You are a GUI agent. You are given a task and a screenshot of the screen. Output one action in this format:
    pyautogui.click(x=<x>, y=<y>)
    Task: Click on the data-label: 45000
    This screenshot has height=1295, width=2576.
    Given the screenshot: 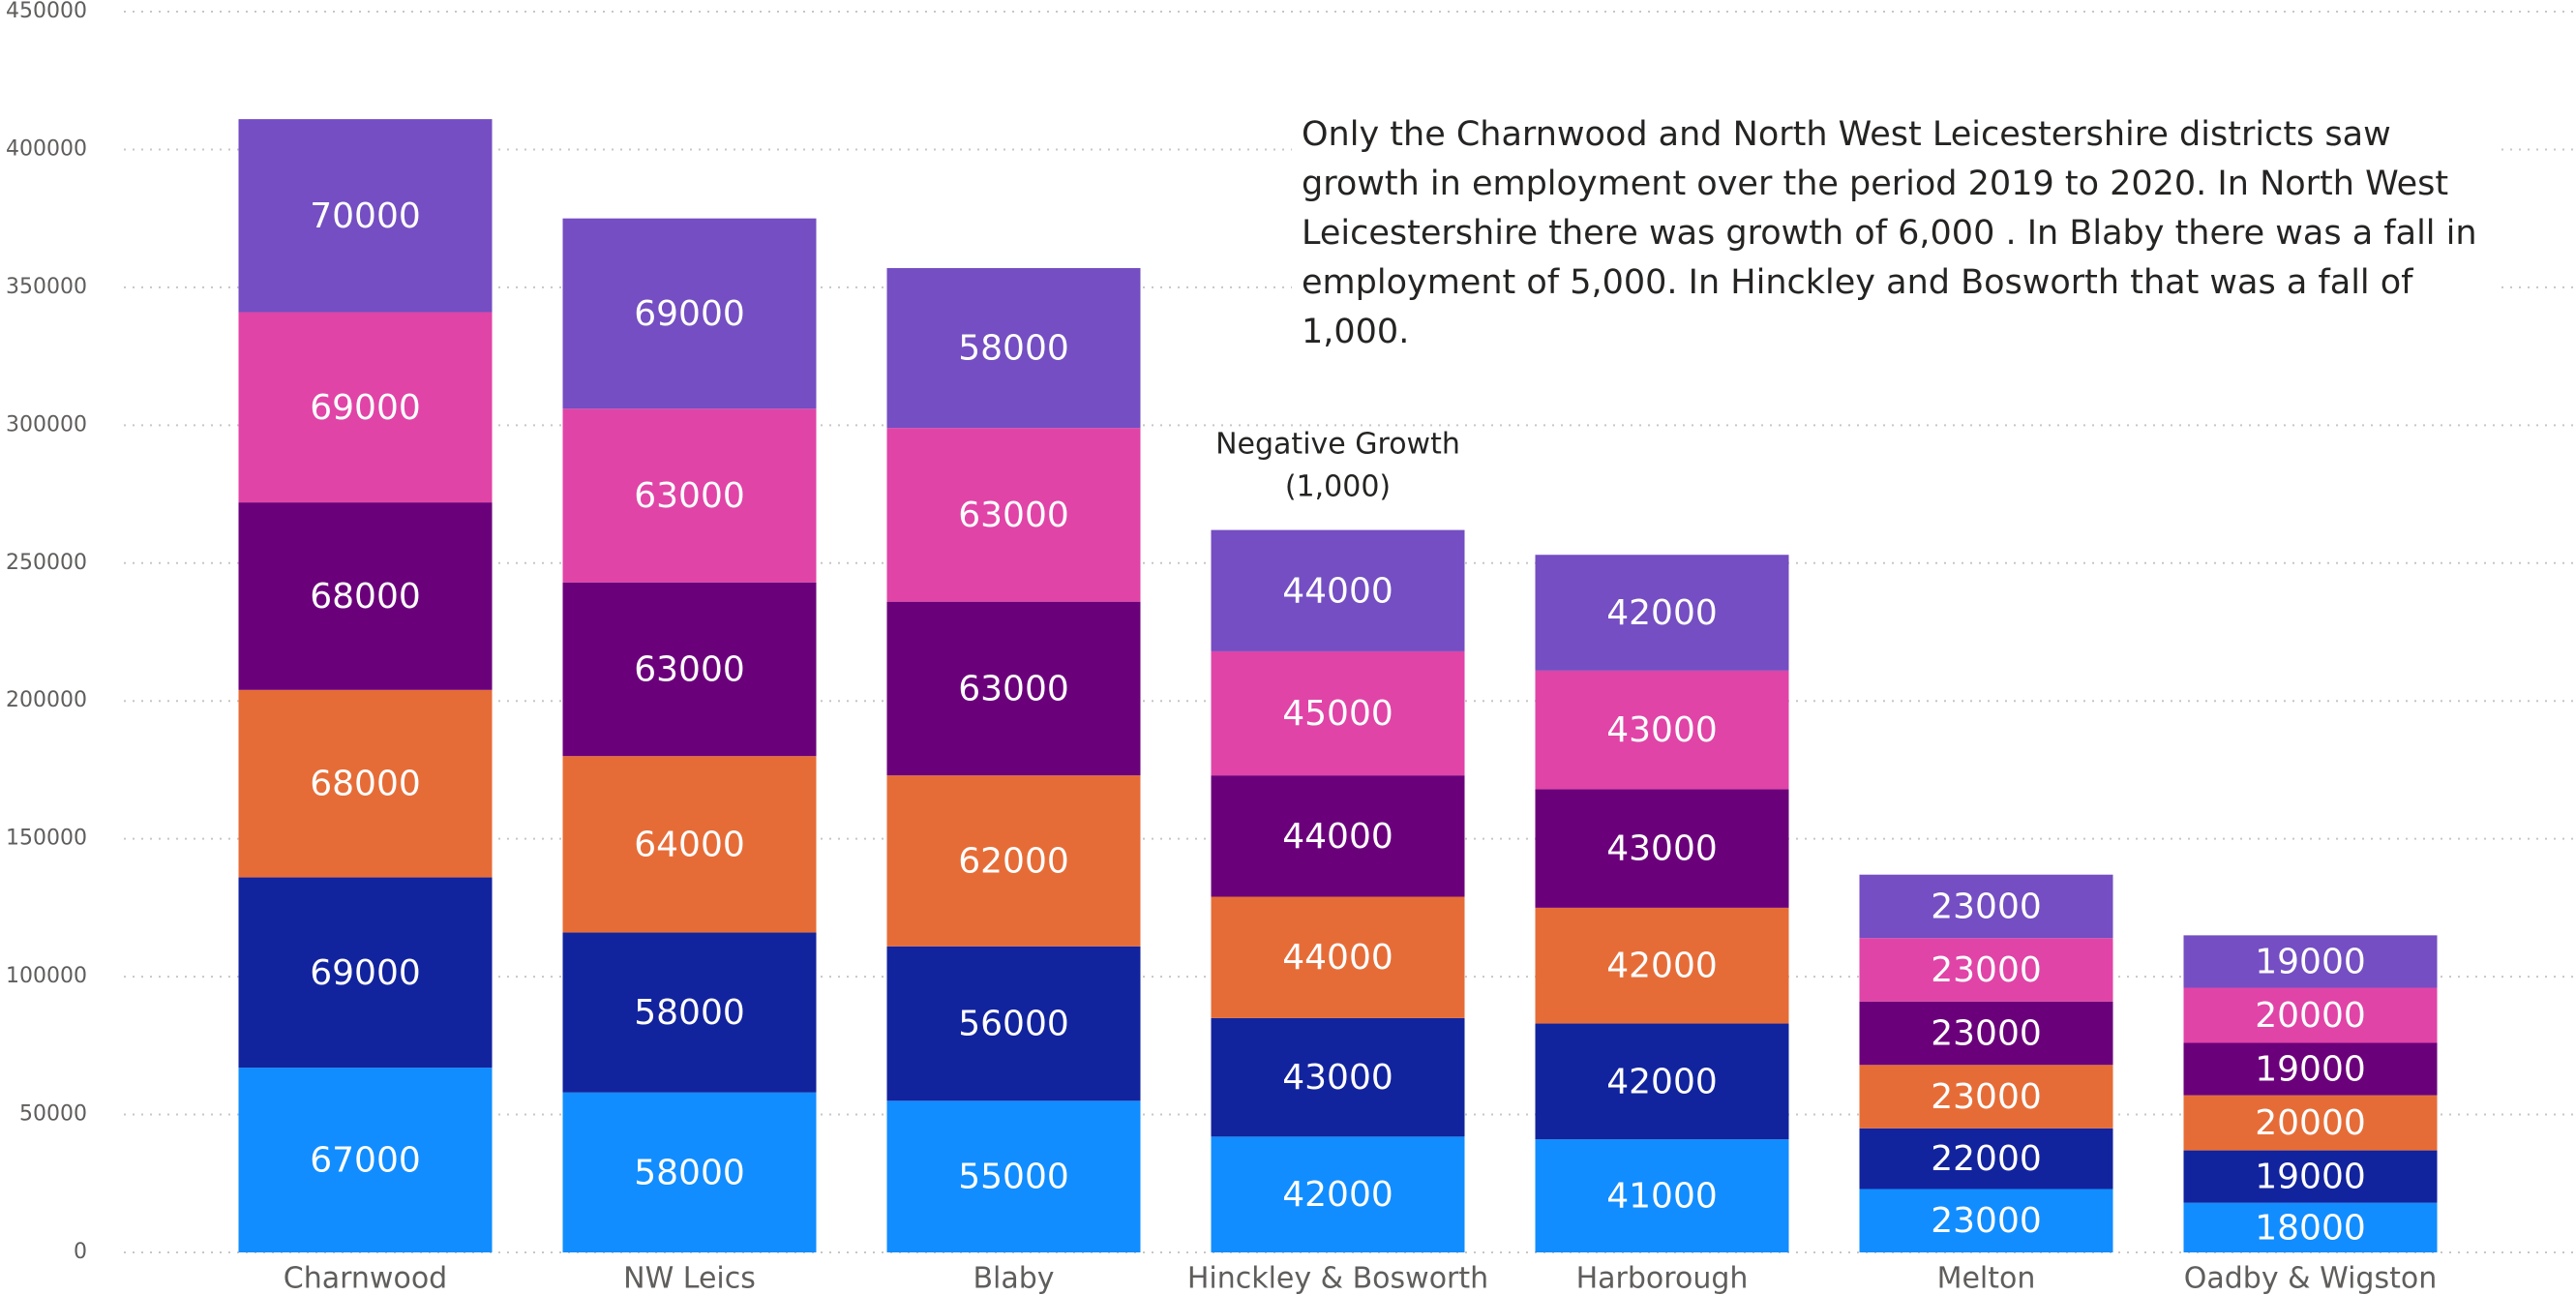 What is the action you would take?
    pyautogui.click(x=1337, y=714)
    